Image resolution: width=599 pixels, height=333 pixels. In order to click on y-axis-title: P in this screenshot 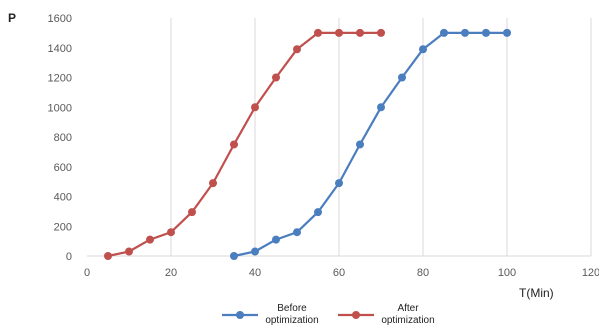, I will do `click(12, 18)`.